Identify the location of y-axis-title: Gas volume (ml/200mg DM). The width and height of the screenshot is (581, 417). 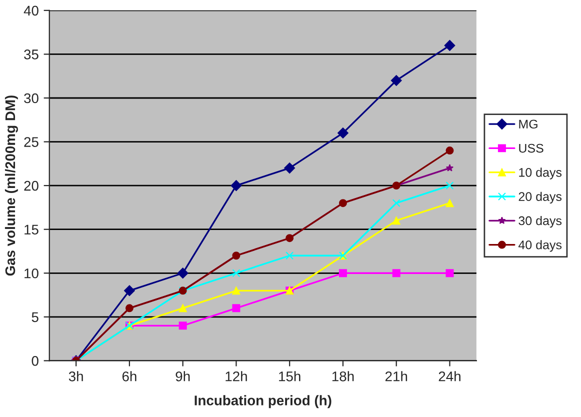
(11, 186).